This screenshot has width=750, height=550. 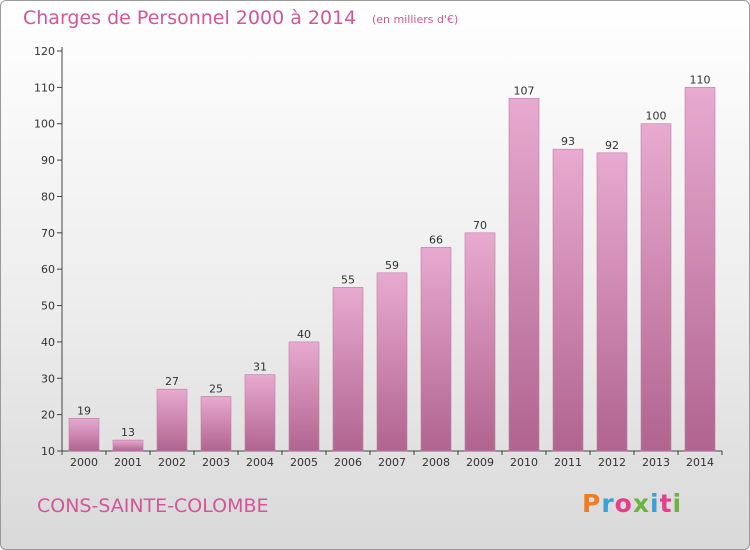 I want to click on x-tick-label: 2006, so click(x=348, y=462).